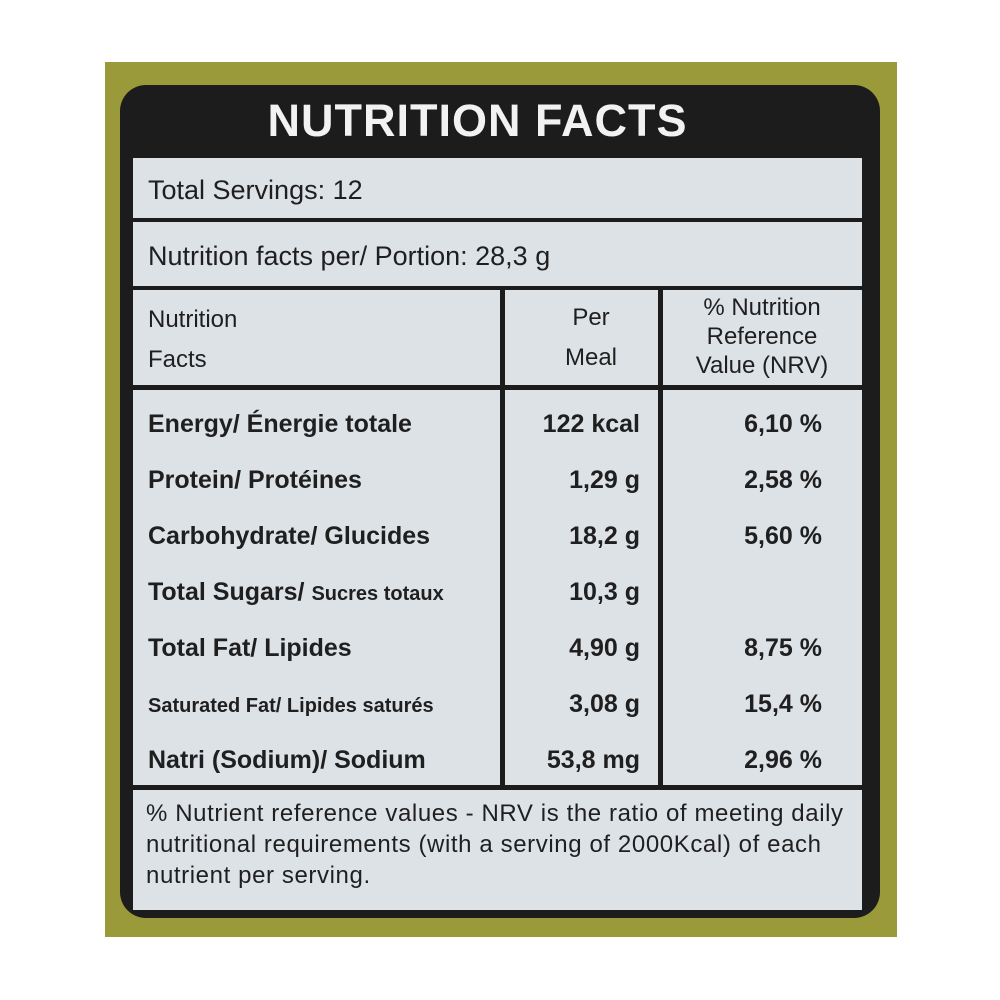 This screenshot has height=1000, width=1000. I want to click on footnote-cell, so click(497, 850).